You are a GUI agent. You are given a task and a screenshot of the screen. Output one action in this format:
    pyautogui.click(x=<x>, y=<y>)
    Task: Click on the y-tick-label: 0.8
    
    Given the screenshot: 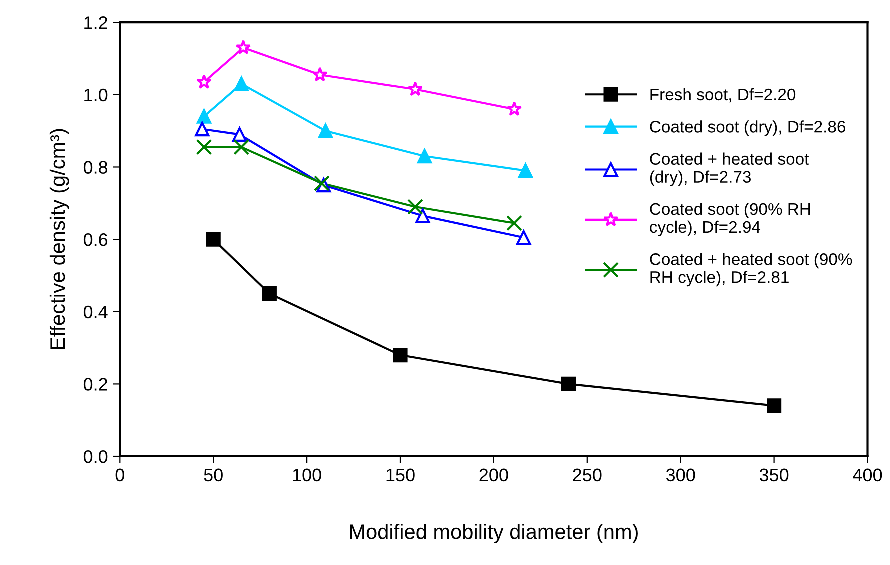 What is the action you would take?
    pyautogui.click(x=96, y=167)
    